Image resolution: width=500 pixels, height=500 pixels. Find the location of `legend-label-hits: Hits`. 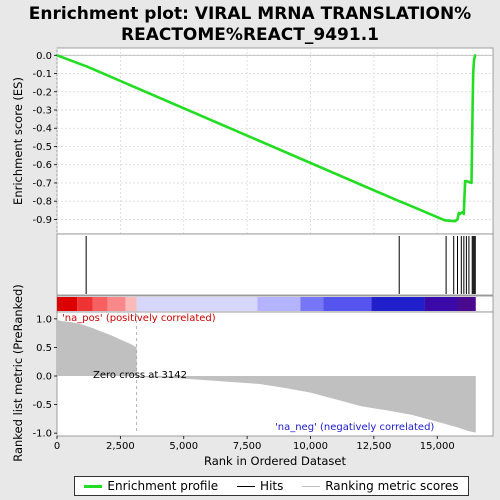

legend-label-hits: Hits is located at coordinates (272, 486).